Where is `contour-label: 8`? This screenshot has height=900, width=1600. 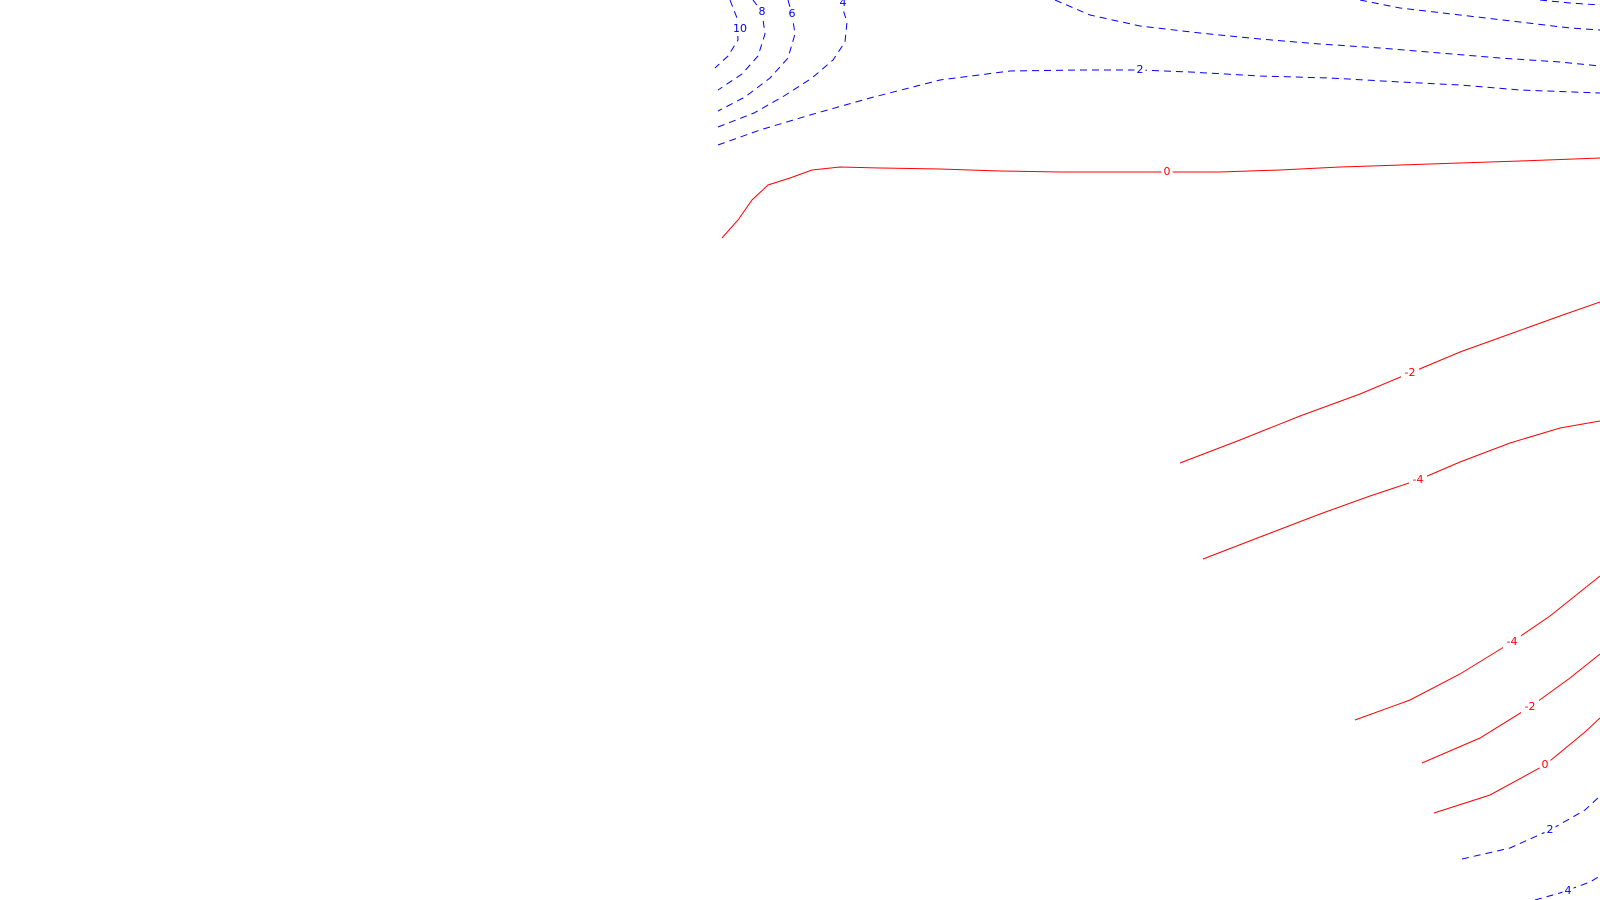
contour-label: 8 is located at coordinates (762, 11).